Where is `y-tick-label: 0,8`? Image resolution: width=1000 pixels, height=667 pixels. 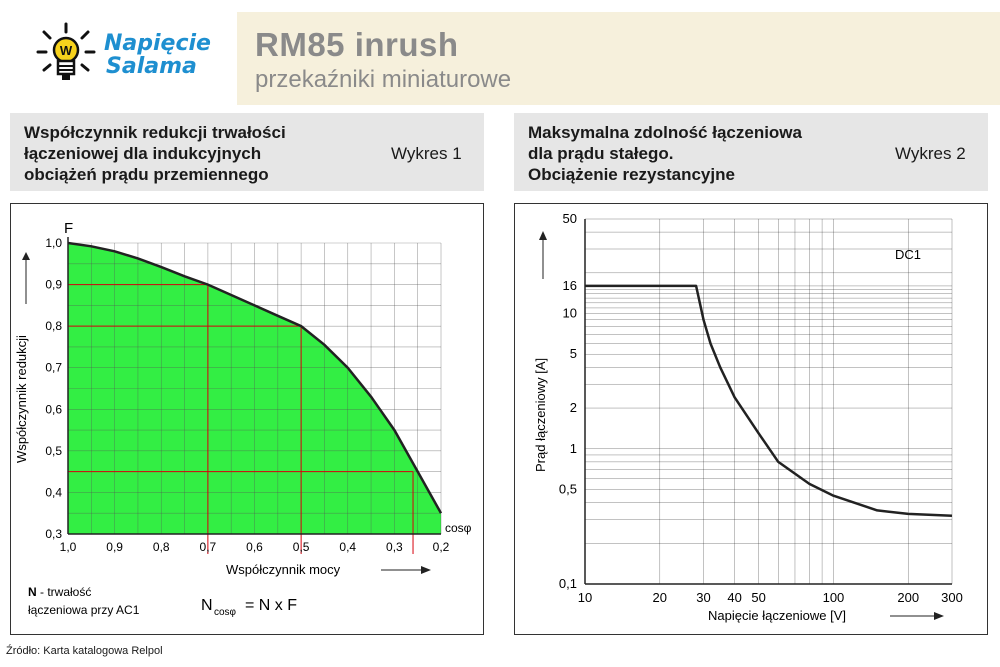
y-tick-label: 0,8 is located at coordinates (53, 326).